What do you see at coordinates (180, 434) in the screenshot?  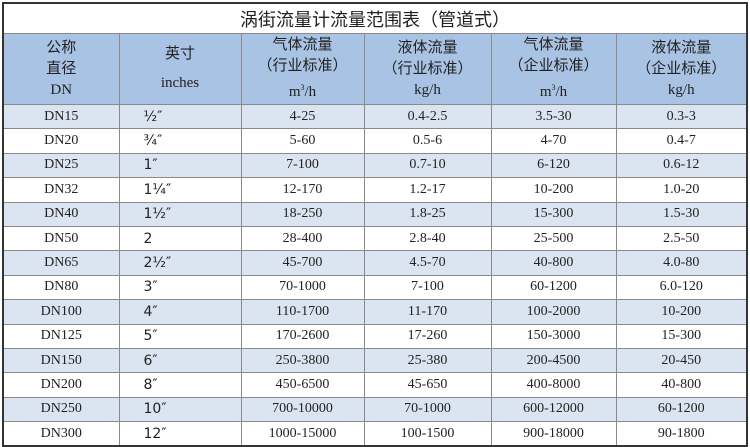 I see `table-cell: 12″` at bounding box center [180, 434].